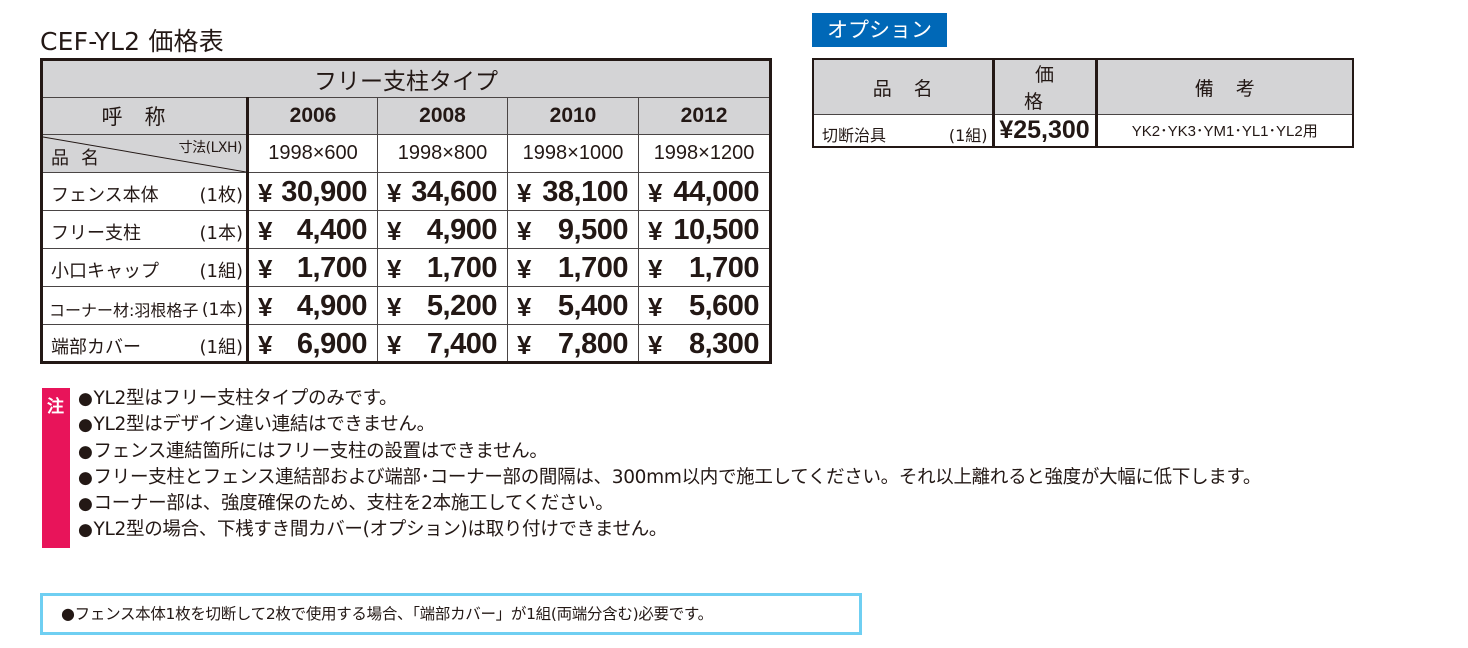 The height and width of the screenshot is (648, 1468). I want to click on price-value: 9,500, so click(593, 230).